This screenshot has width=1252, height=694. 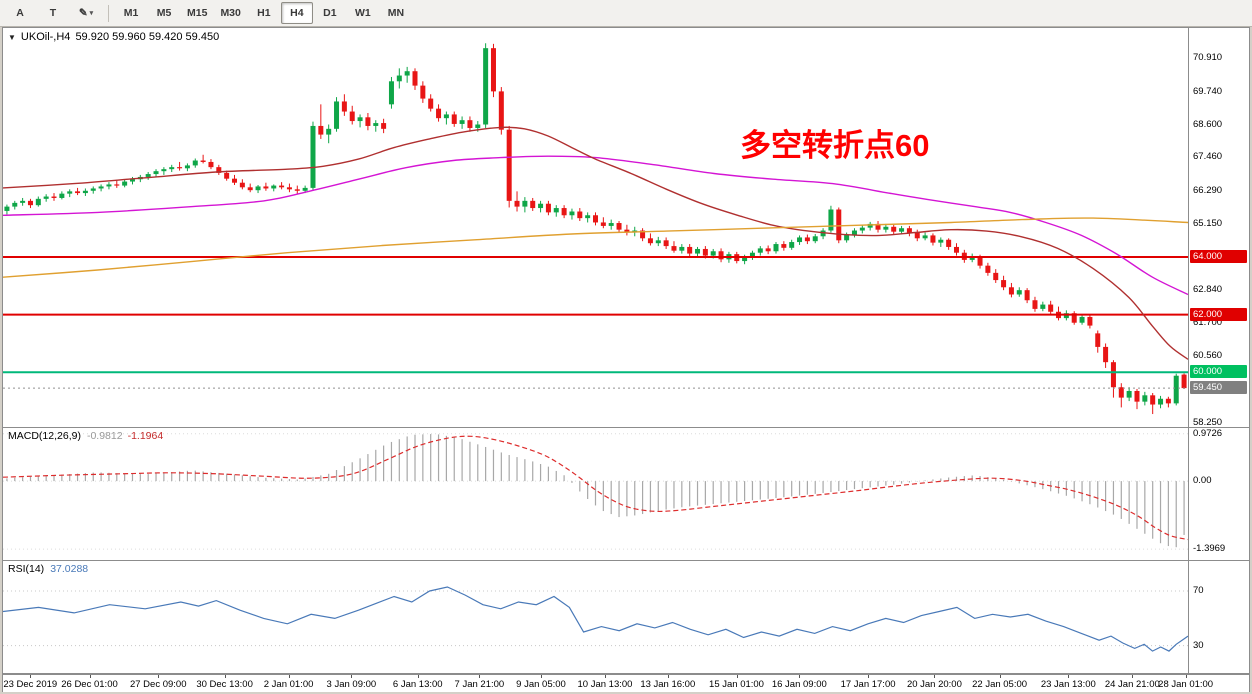 I want to click on price-tick-label: 62.840, so click(x=1208, y=290).